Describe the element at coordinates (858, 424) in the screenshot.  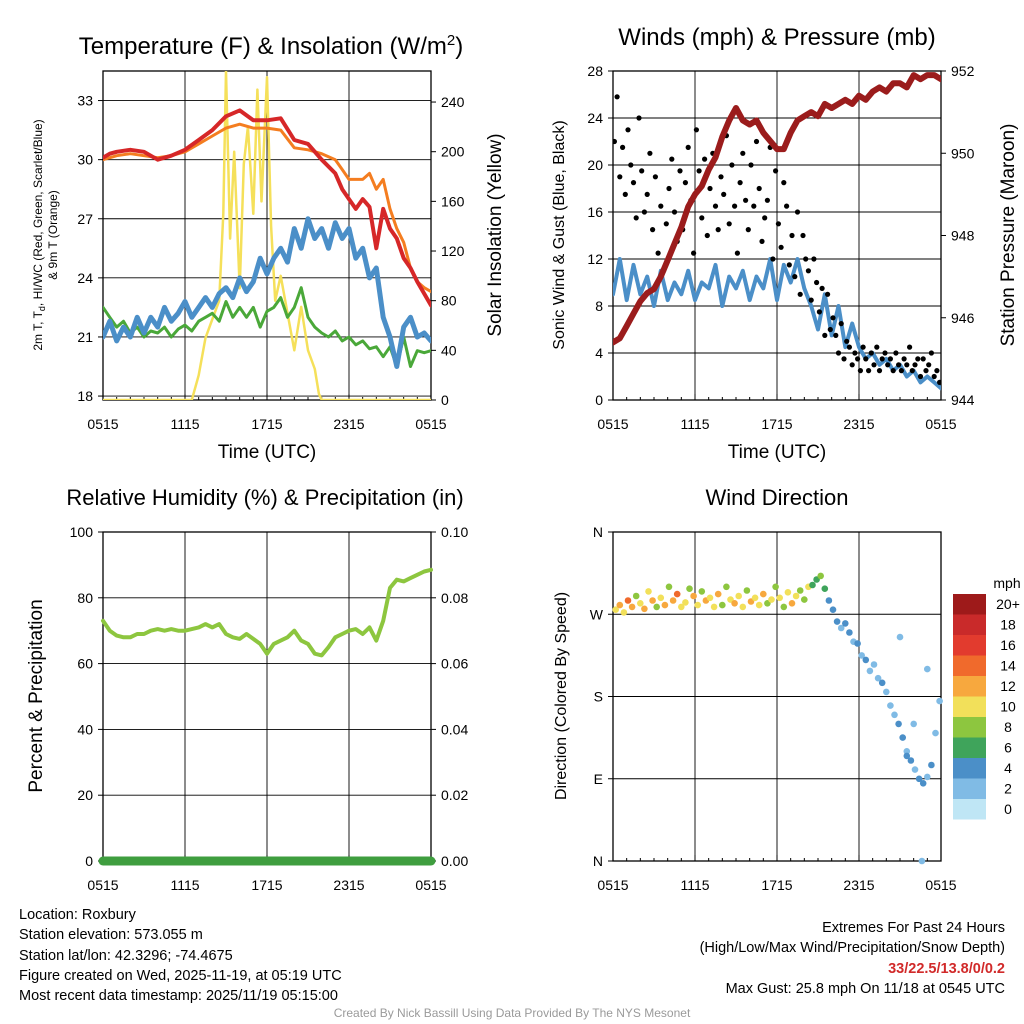
I see `wind-xtick-label: 2315` at that location.